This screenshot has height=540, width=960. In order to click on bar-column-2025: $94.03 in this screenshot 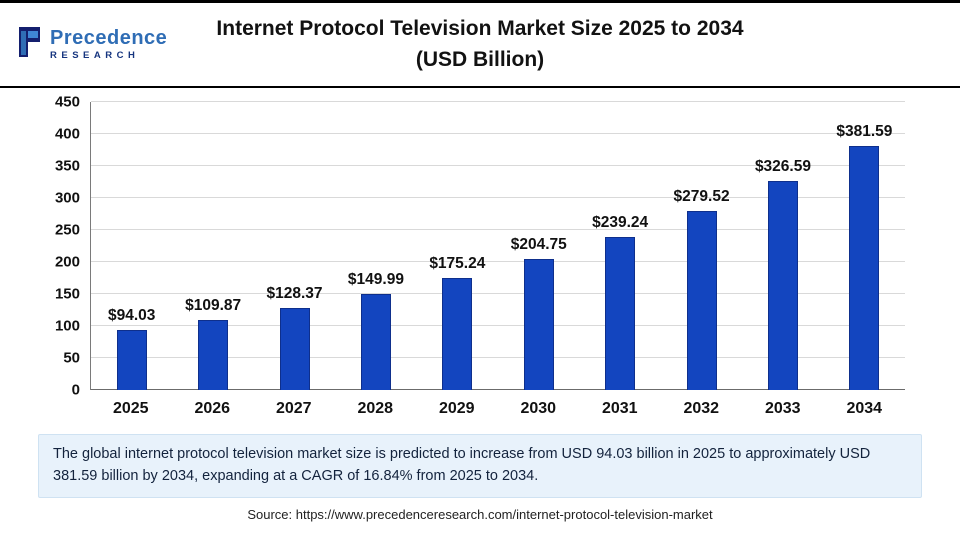, I will do `click(131, 246)`.